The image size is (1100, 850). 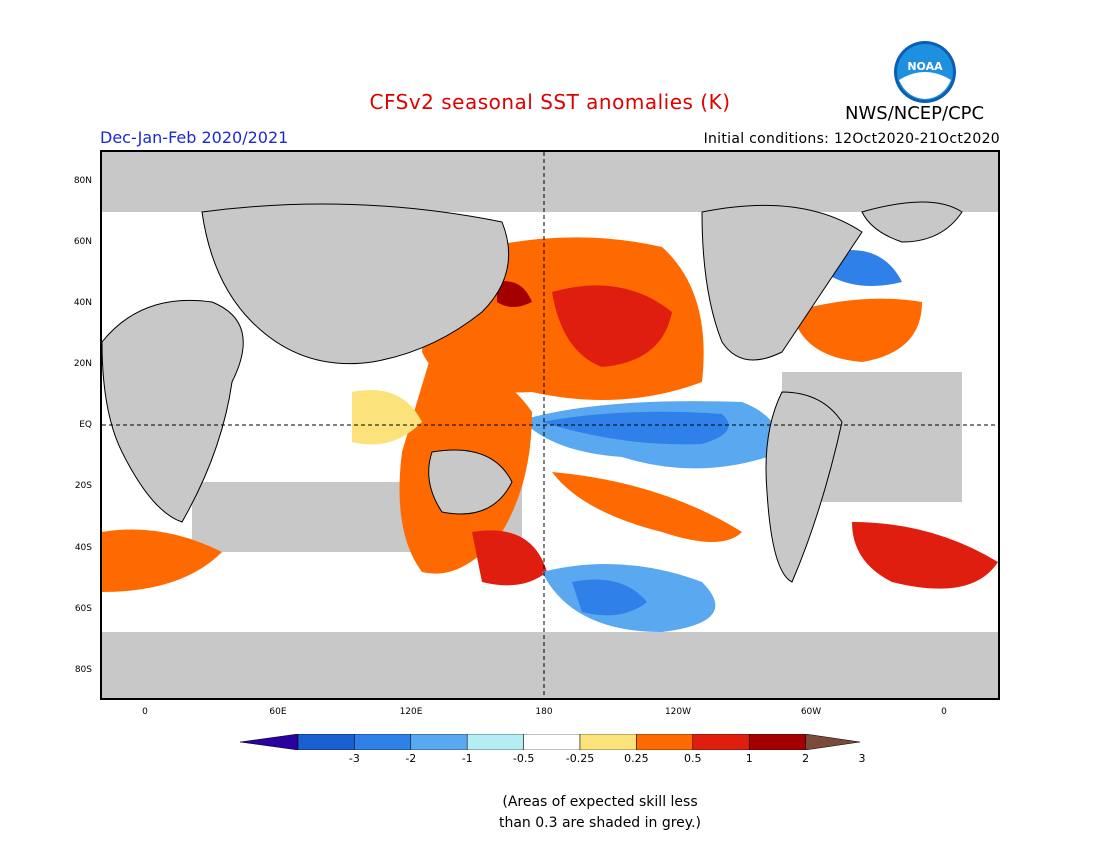 I want to click on color-bar, so click(x=550, y=742).